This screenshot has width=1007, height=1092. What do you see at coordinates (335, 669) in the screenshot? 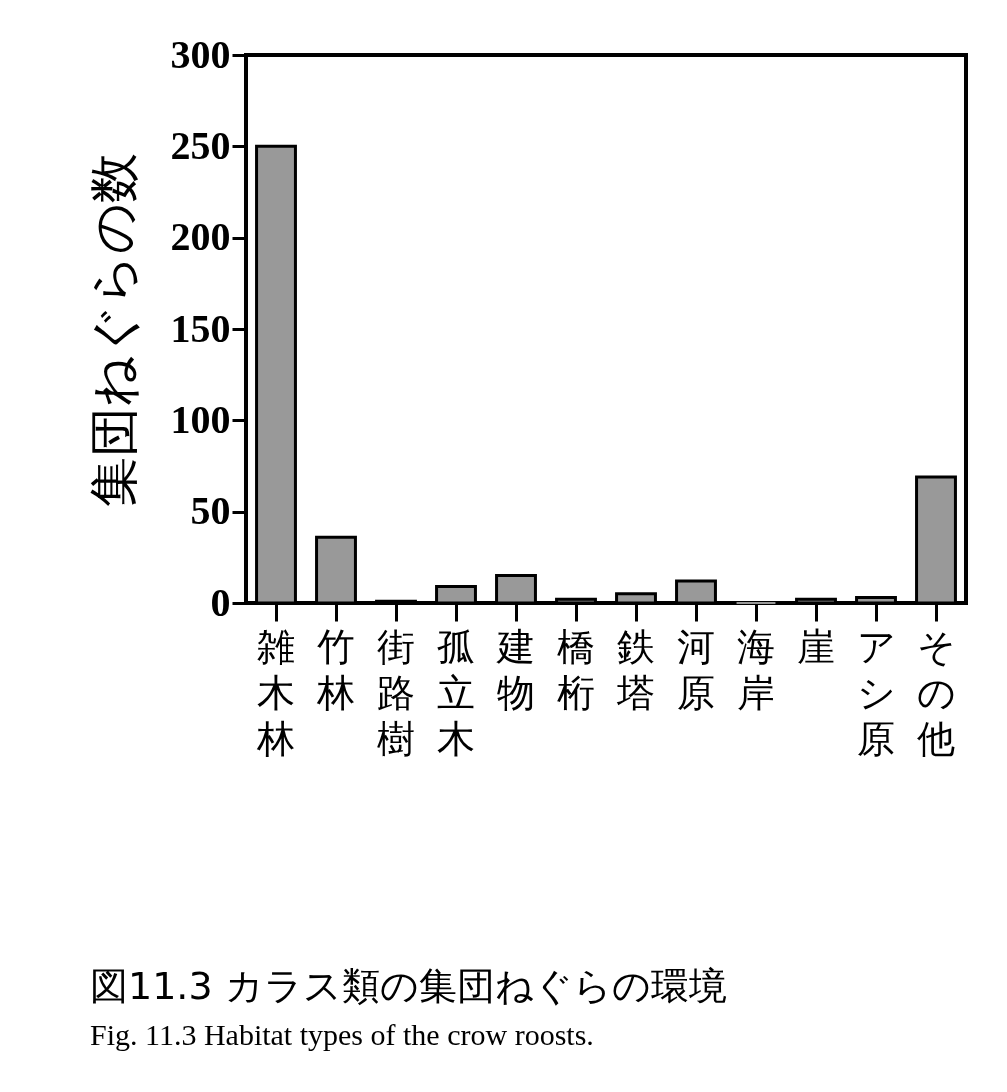
I see `x-tick-label: 竹林` at bounding box center [335, 669].